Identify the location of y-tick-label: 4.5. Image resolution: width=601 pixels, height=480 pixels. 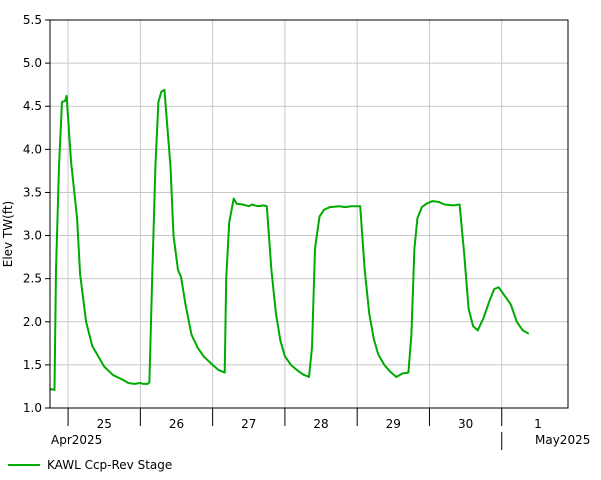
(32, 106).